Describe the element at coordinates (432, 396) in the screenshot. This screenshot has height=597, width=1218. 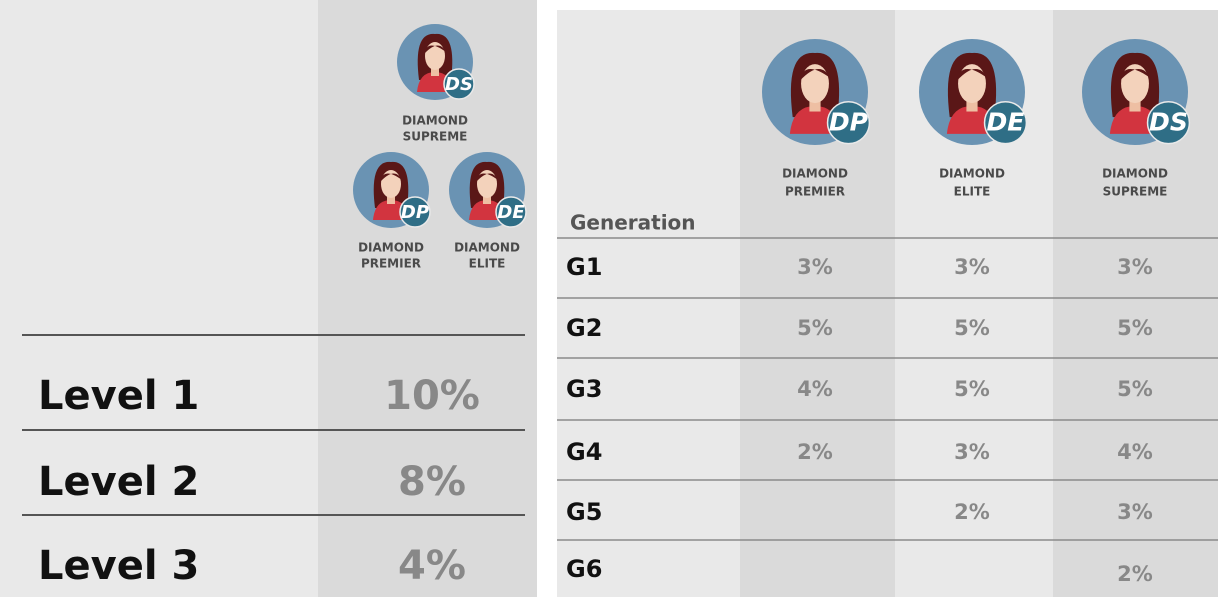
I see `level-value: 10%` at that location.